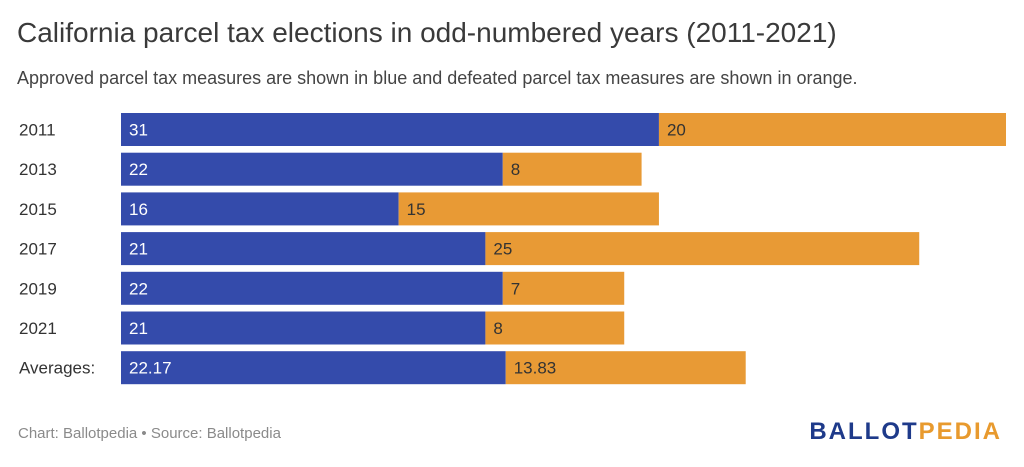  I want to click on data-label-defeated: 7, so click(515, 288).